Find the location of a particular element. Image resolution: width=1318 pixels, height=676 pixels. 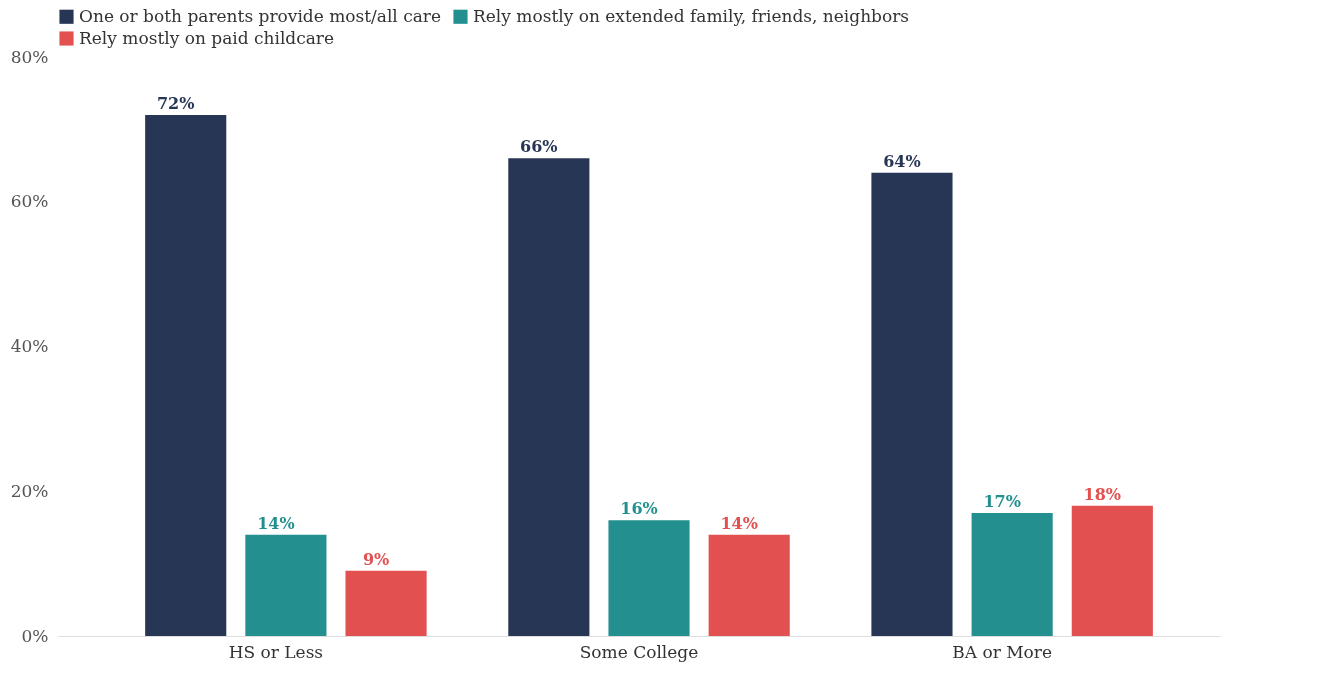

x-tick-label: BA or More is located at coordinates (1002, 651).